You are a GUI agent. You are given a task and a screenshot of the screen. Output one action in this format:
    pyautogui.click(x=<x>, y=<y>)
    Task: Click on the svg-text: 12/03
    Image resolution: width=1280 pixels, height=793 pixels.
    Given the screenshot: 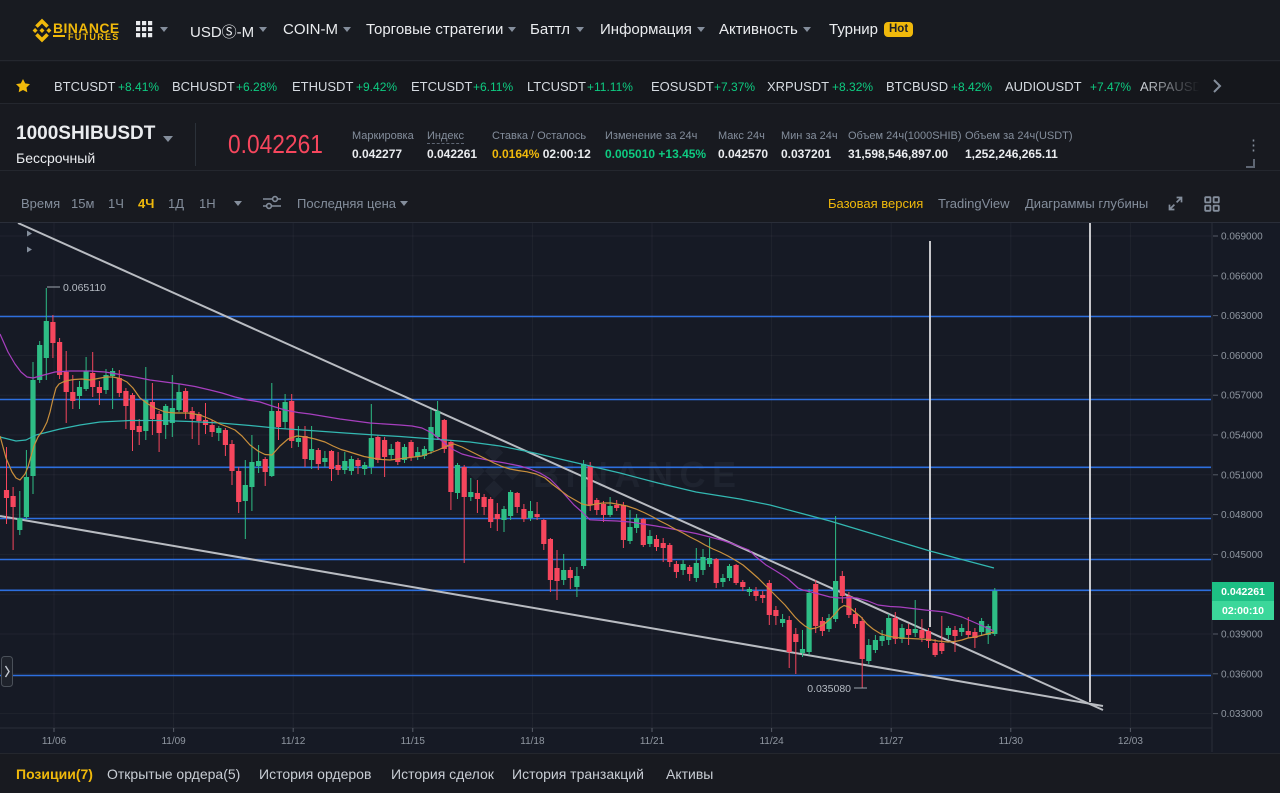 What is the action you would take?
    pyautogui.click(x=1130, y=741)
    